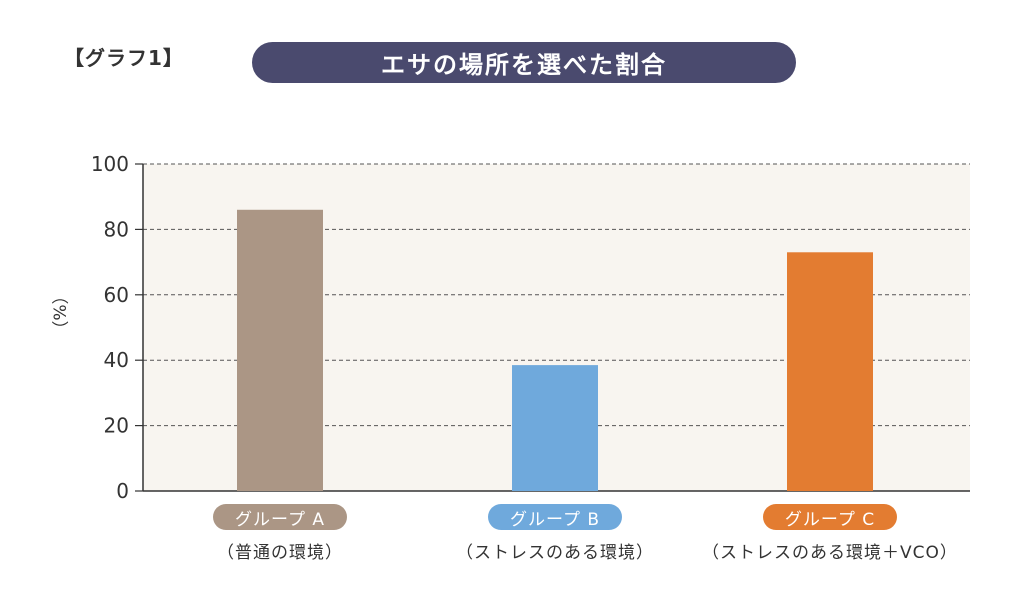 The image size is (1024, 613). What do you see at coordinates (116, 295) in the screenshot?
I see `y-tick-label: 60` at bounding box center [116, 295].